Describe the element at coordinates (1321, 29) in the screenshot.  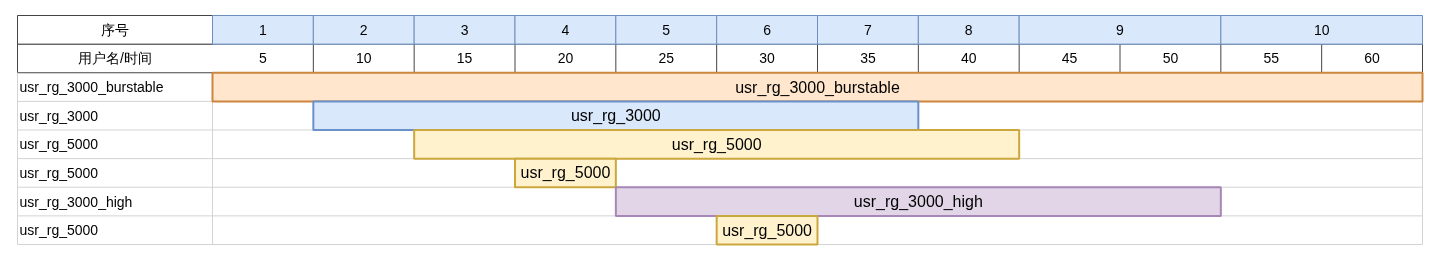
I see `text: 10` at that location.